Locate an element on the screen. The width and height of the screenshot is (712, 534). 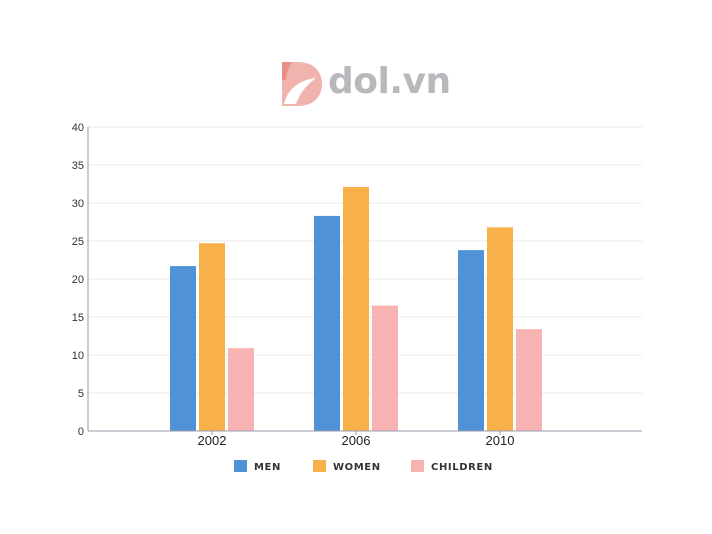
y-axis-ticks: 0 5 10 15 20 25 30 35 40 is located at coordinates (78, 280).